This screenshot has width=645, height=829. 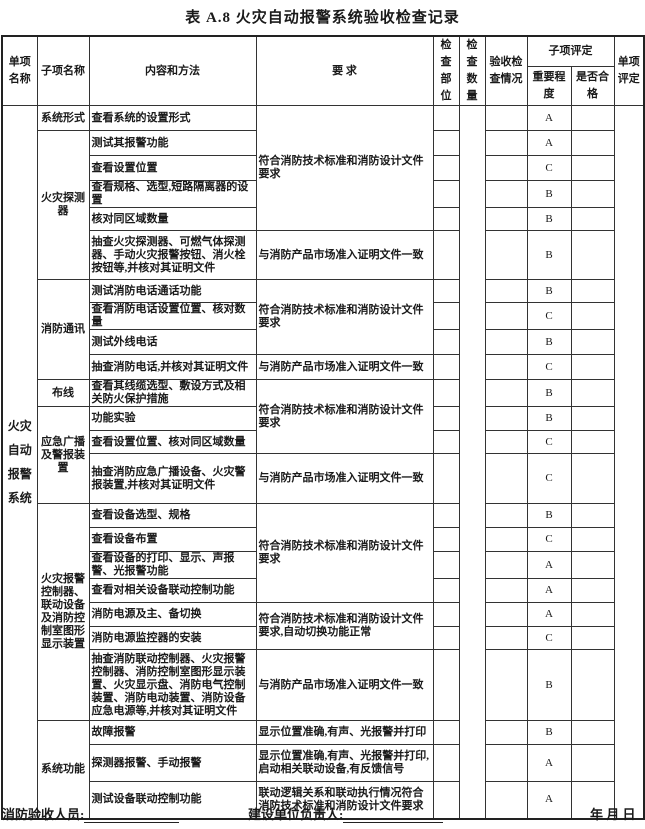 I want to click on inspector-signature-field, so click(x=132, y=815).